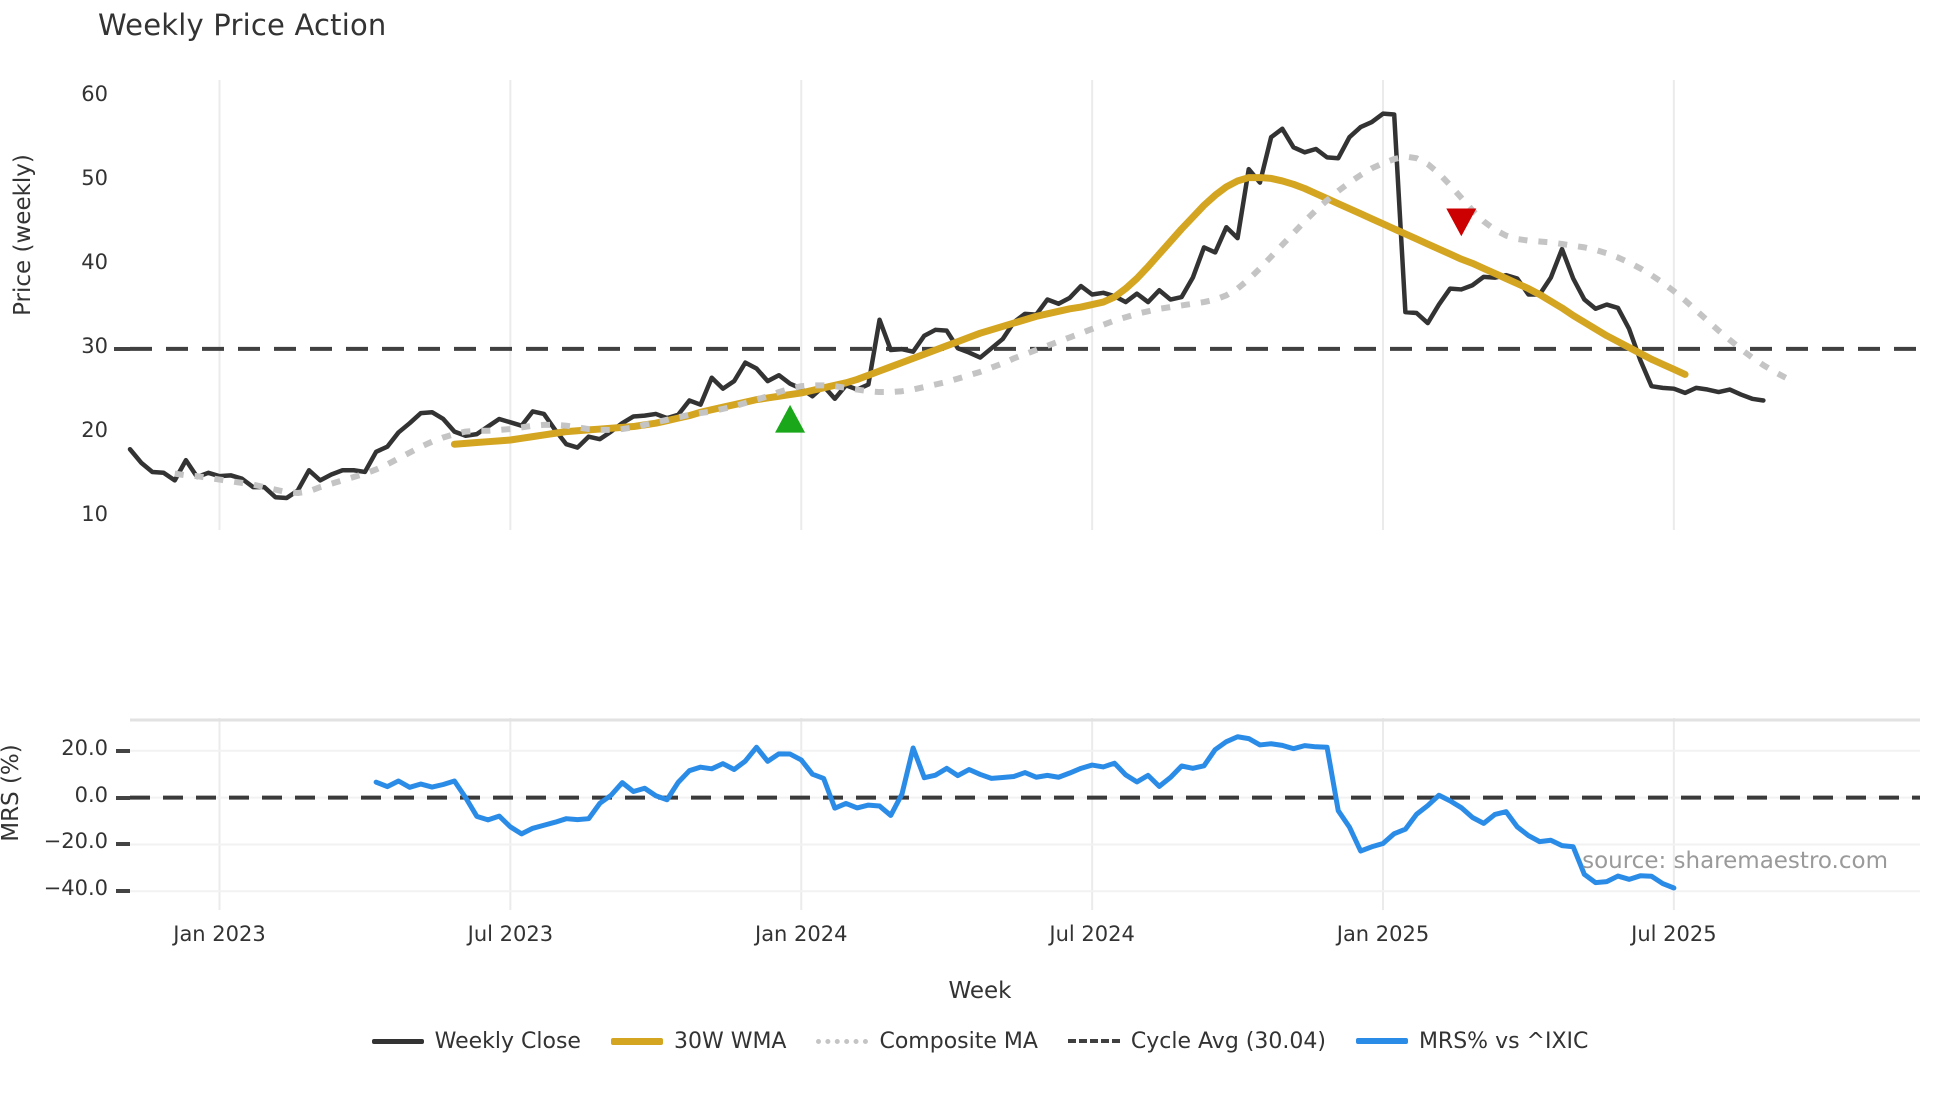 Image resolution: width=1960 pixels, height=1102 pixels. I want to click on y-tick-label-mrs: −20.0, so click(75, 841).